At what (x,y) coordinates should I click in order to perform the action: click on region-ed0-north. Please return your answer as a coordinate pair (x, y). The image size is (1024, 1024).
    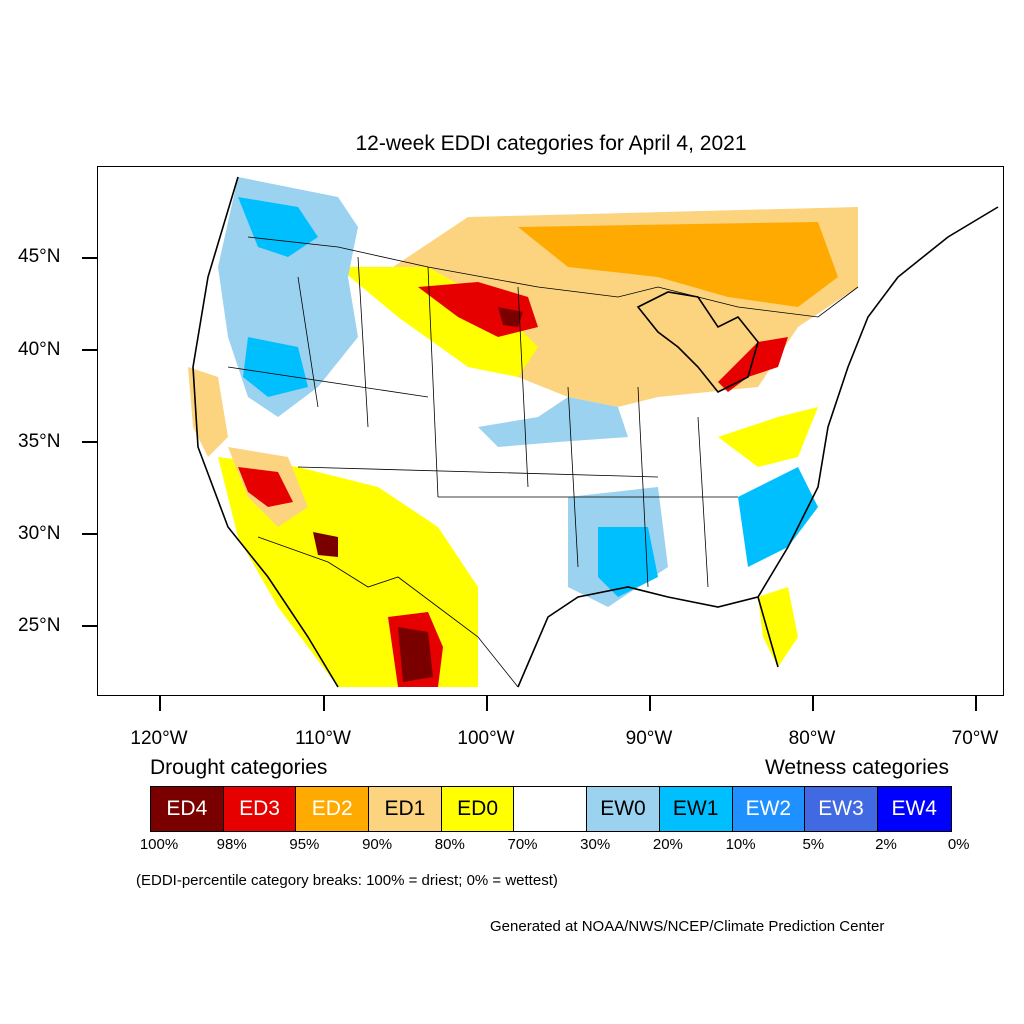
    Looking at the image, I should click on (438, 322).